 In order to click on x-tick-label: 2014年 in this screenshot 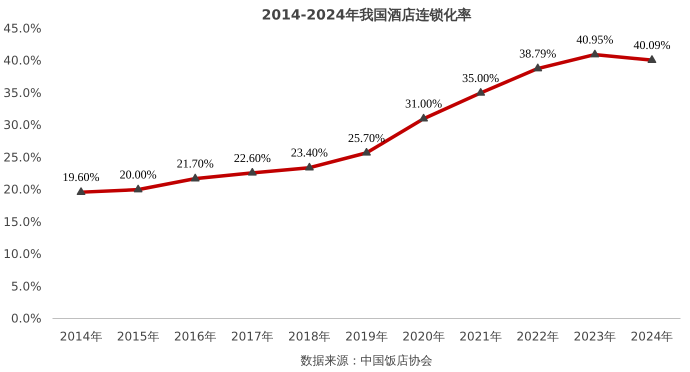, I will do `click(81, 337)`.